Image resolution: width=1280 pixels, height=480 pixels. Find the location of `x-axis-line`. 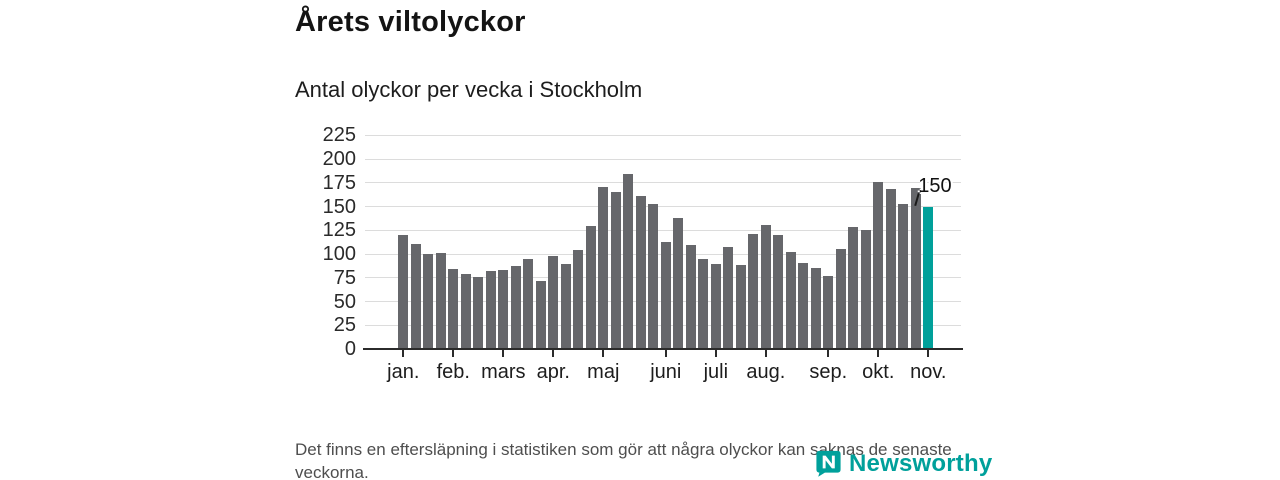

x-axis-line is located at coordinates (663, 349).